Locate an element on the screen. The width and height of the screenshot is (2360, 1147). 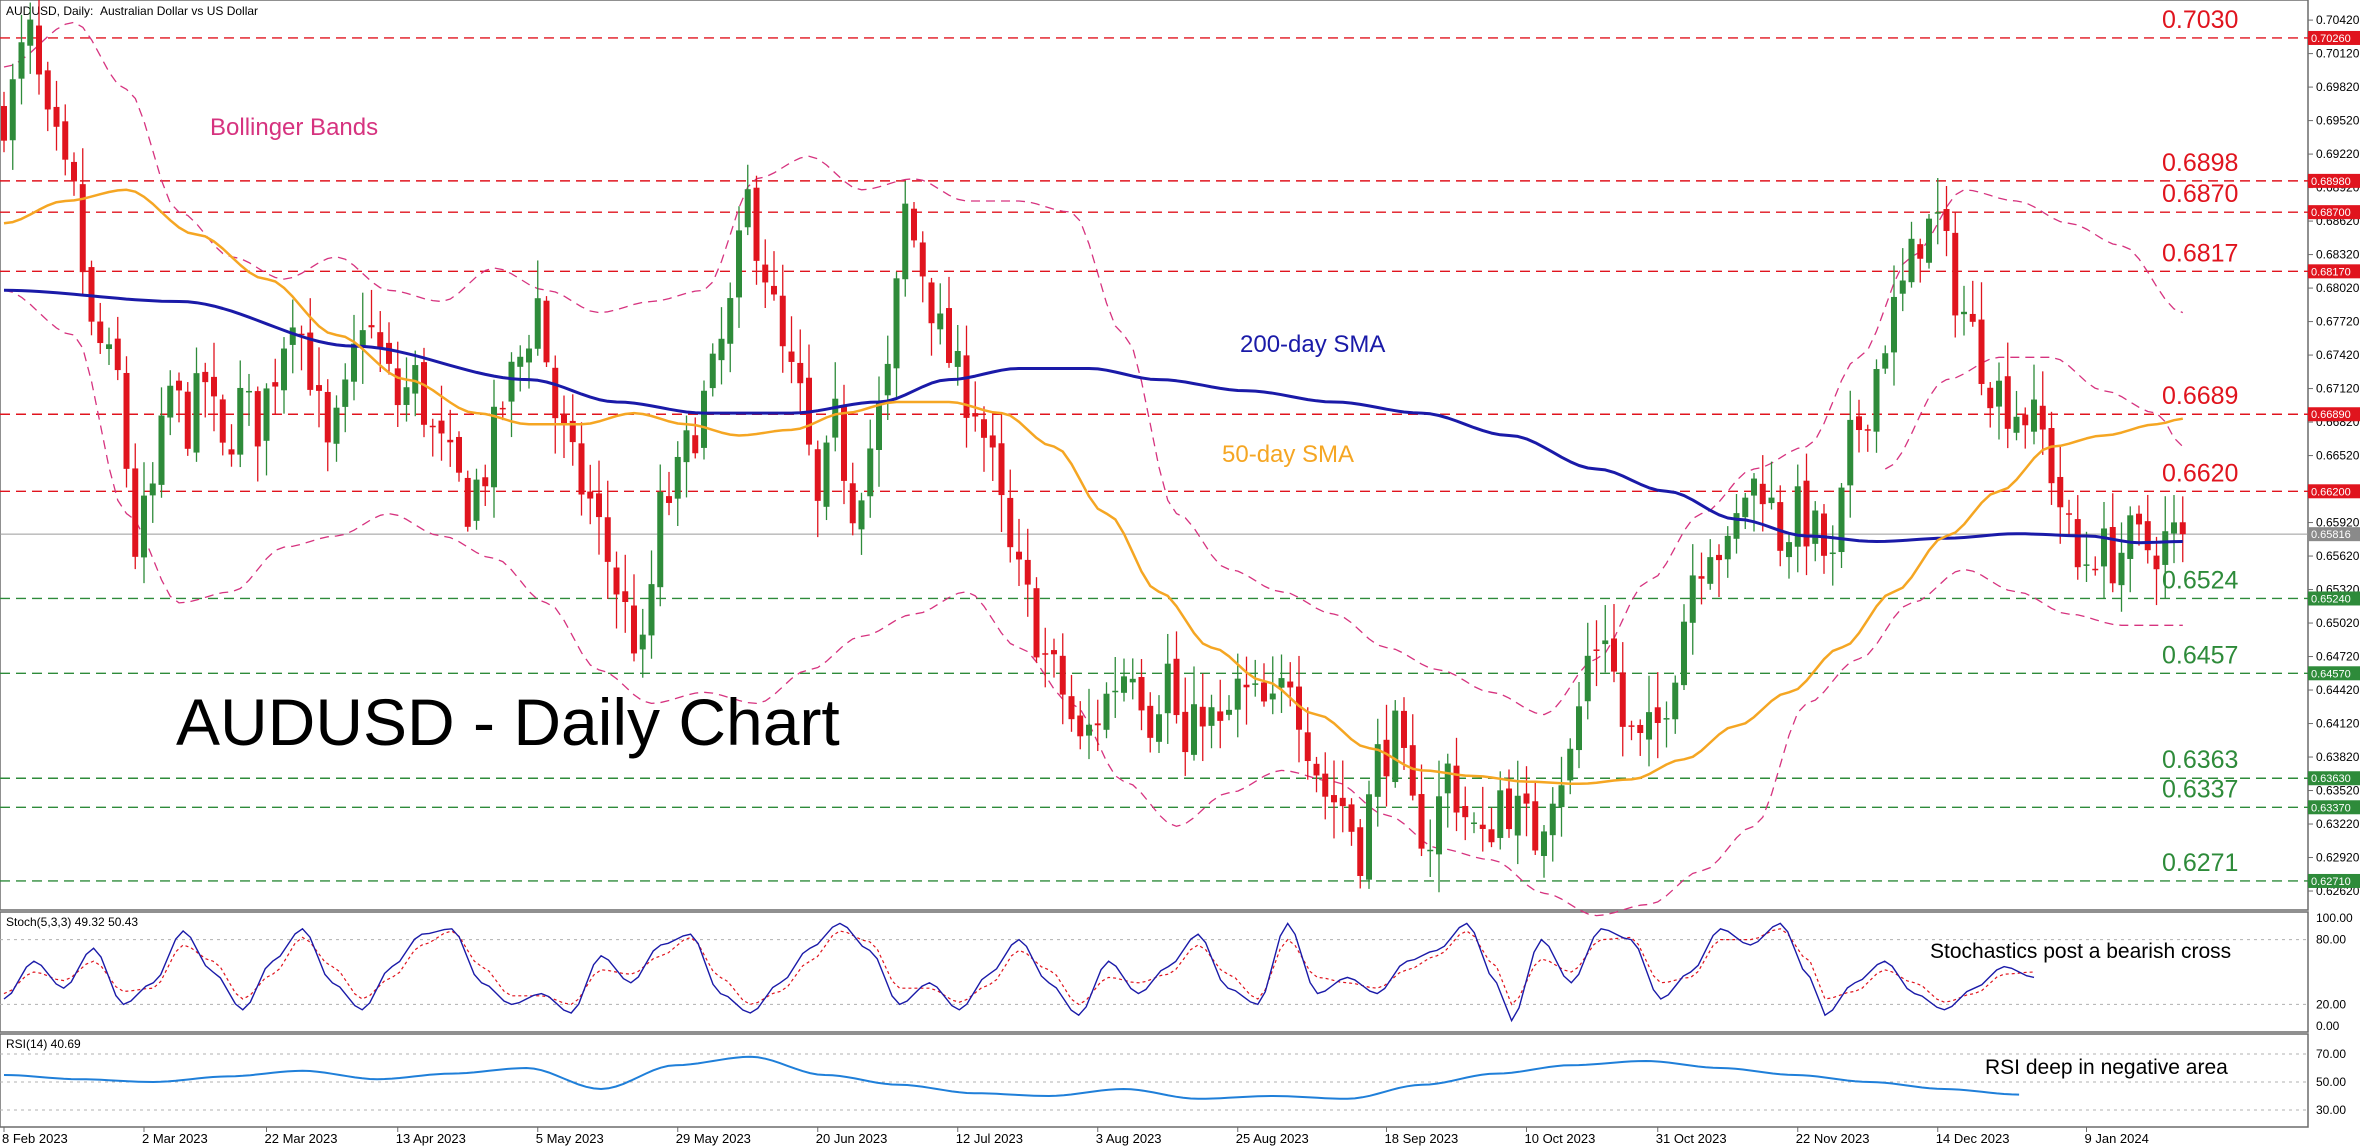
sma200-label: 200-day SMA is located at coordinates (1312, 344).